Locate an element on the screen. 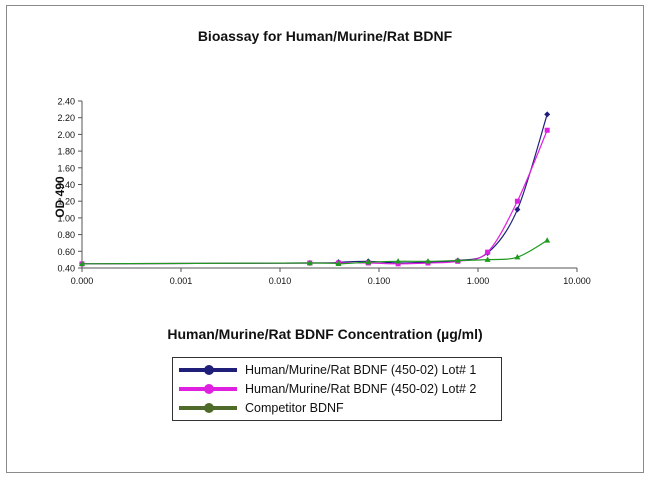 The width and height of the screenshot is (650, 479). y-tick-label: 0.60 is located at coordinates (66, 252).